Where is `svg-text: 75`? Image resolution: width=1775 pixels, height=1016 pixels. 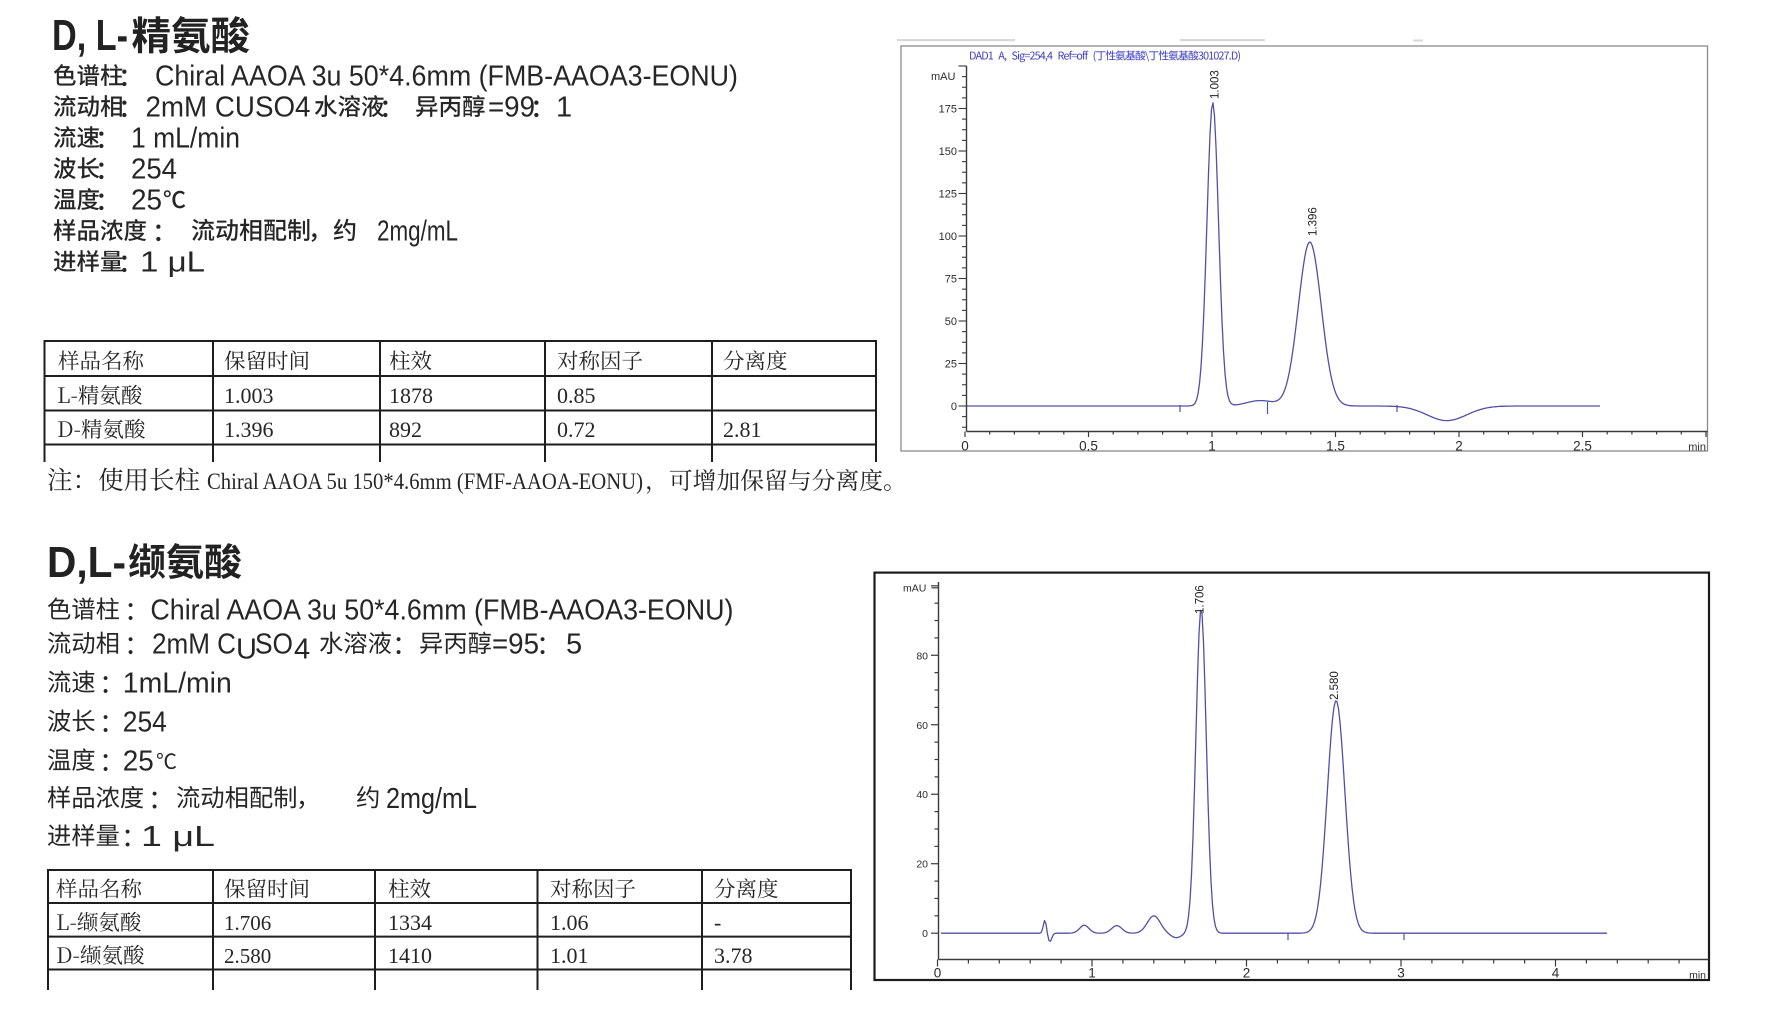 svg-text: 75 is located at coordinates (951, 280).